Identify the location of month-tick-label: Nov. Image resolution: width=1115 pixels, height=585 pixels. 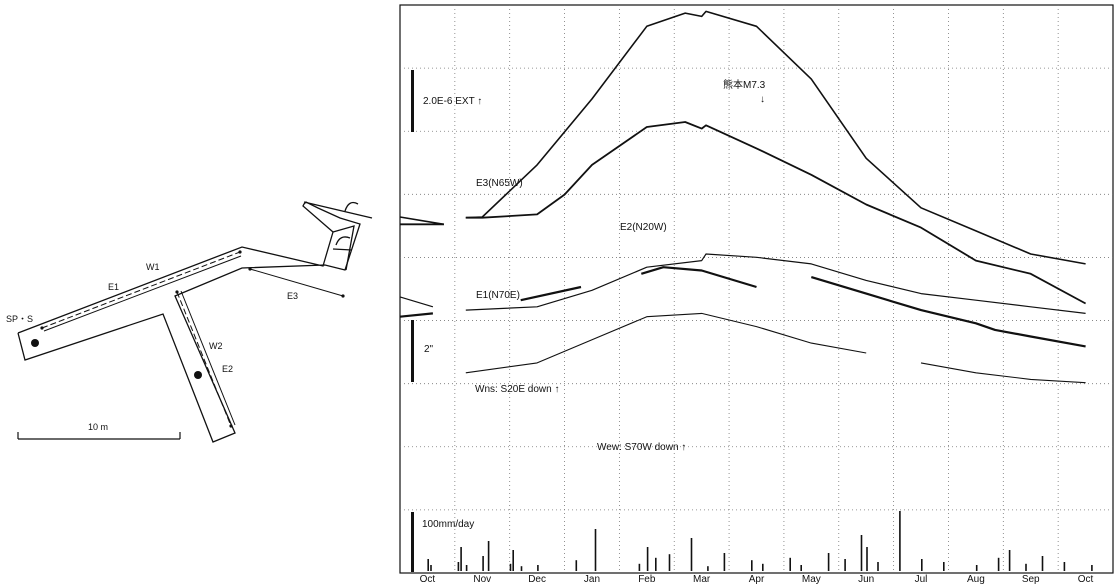
(482, 579).